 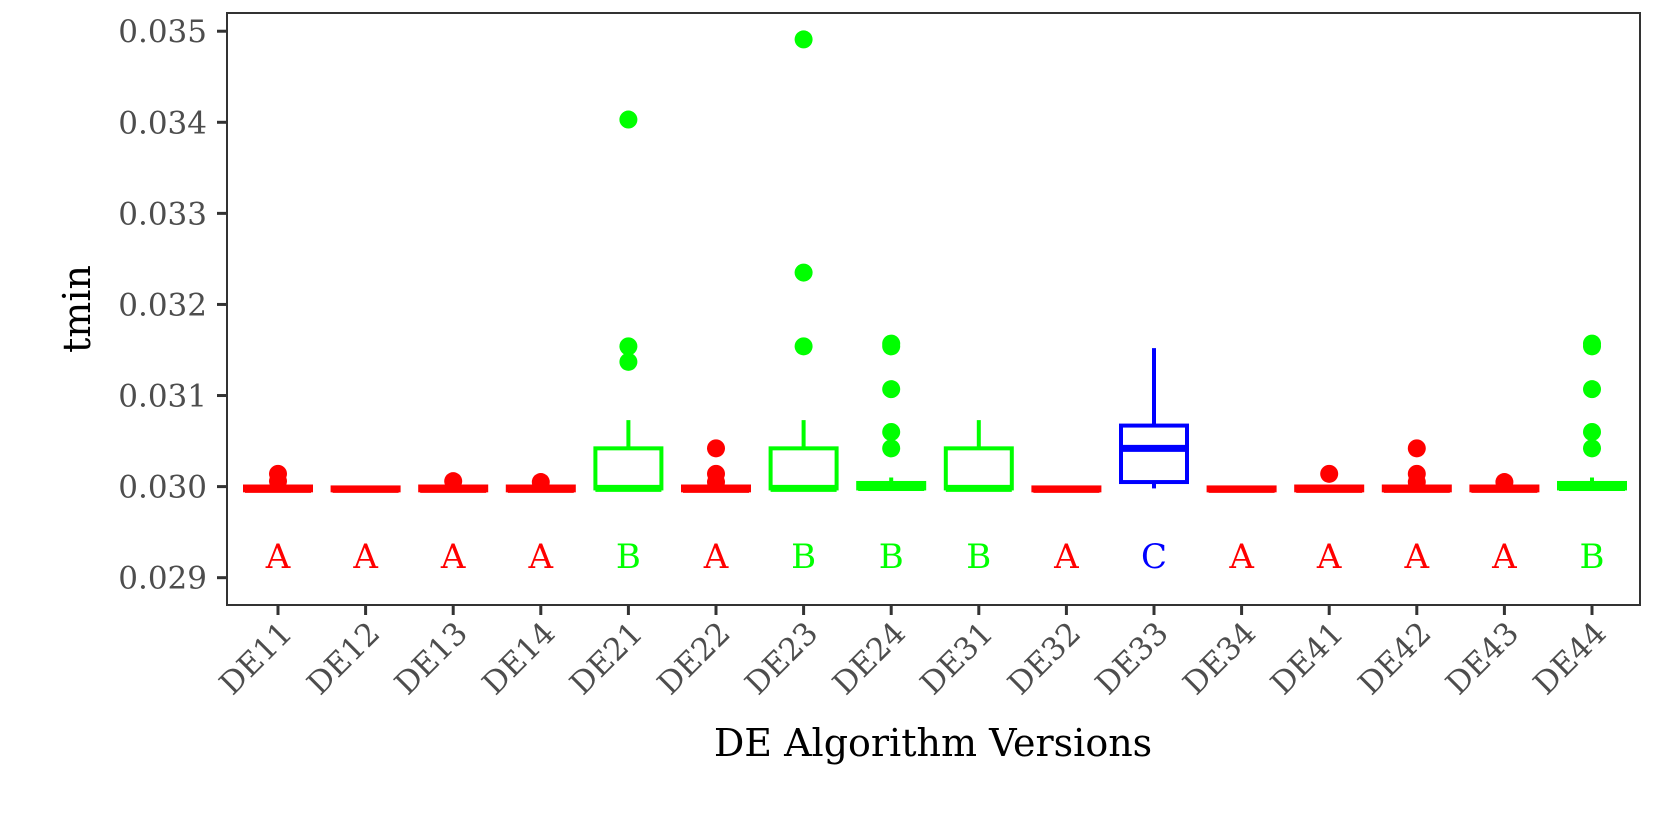 I want to click on y-axis: 0.029 0.030 0.031 0.032 0.033 0.034 0.035, so click(x=172, y=305).